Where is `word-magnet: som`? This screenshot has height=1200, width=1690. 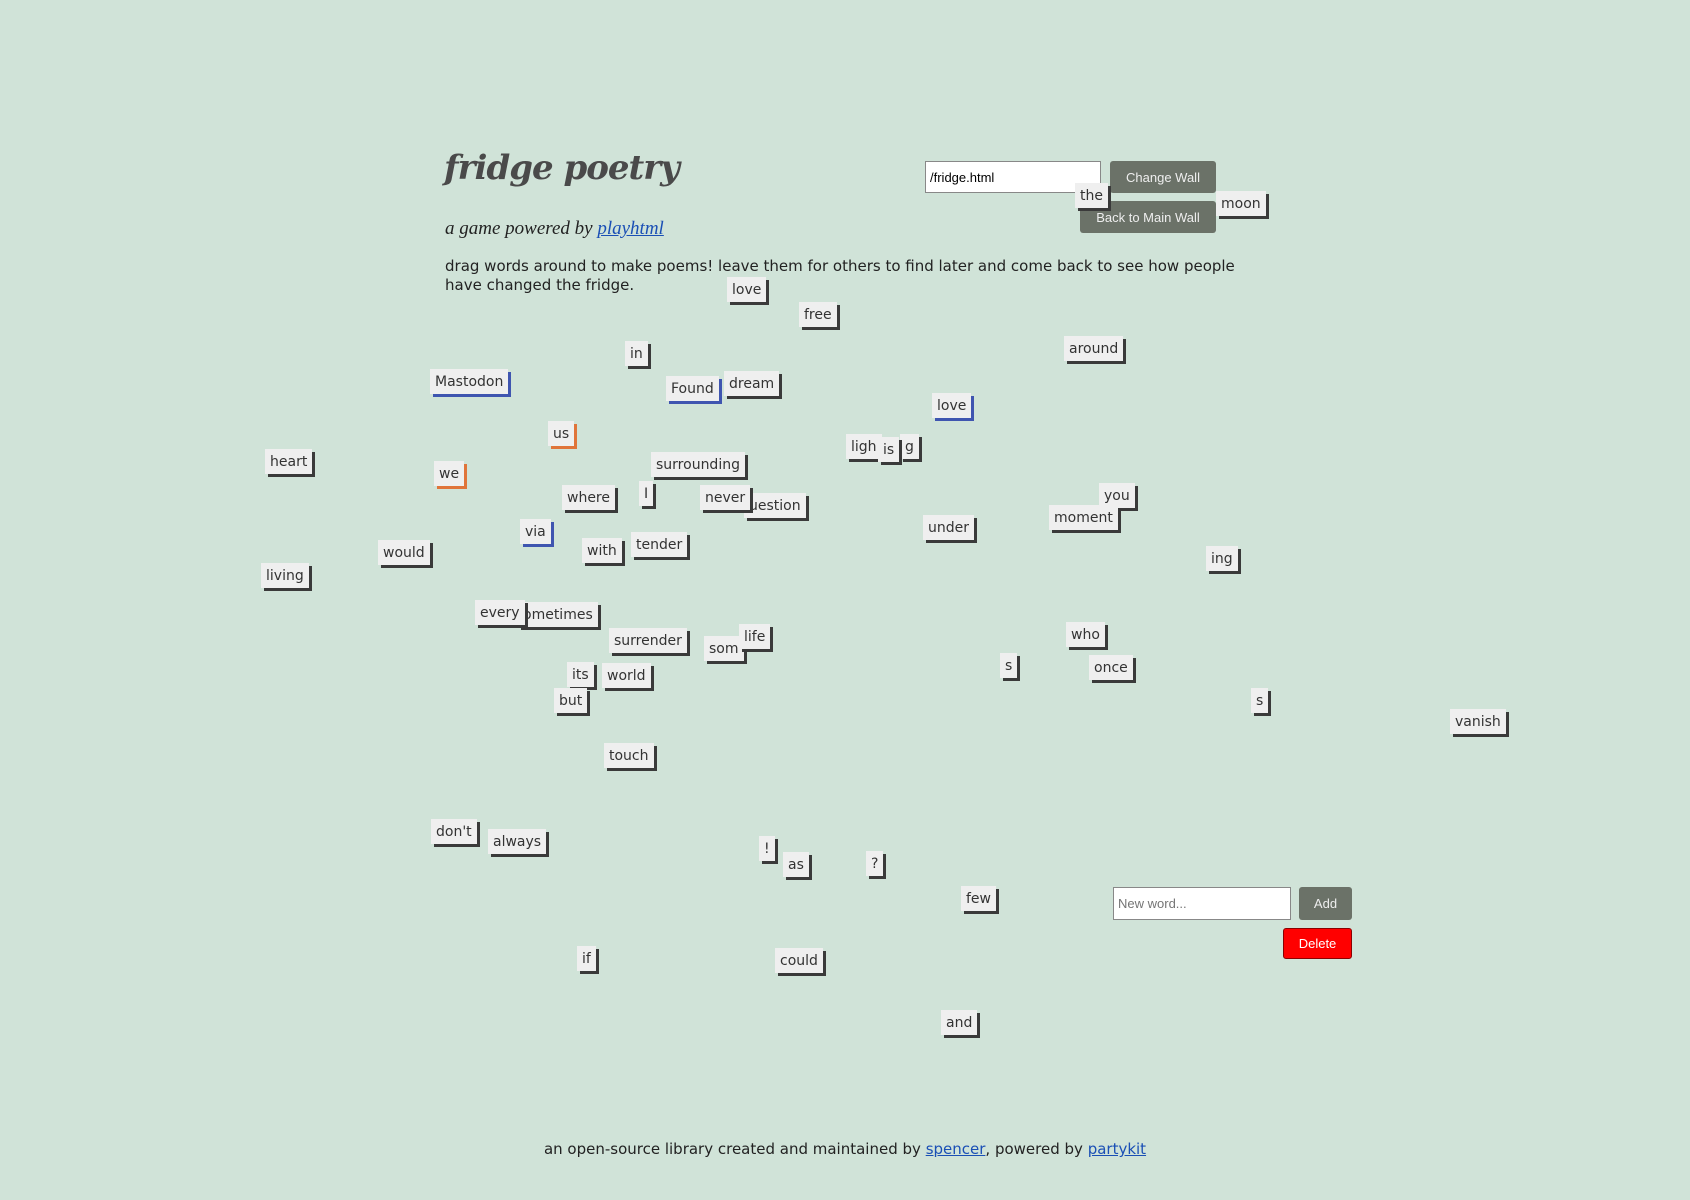 word-magnet: som is located at coordinates (724, 648).